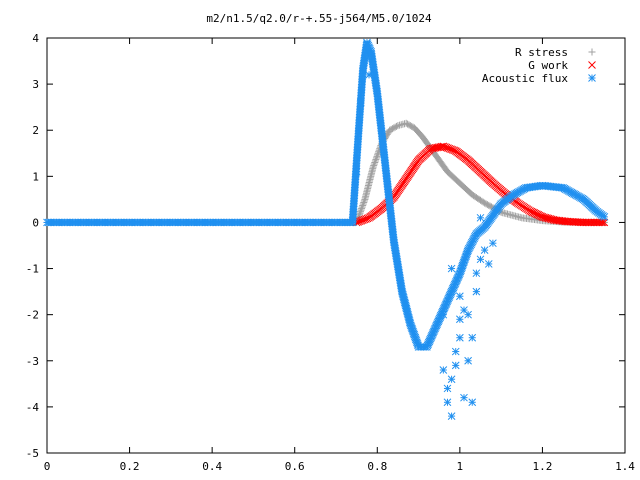 This screenshot has height=480, width=640. What do you see at coordinates (130, 466) in the screenshot?
I see `x-tick-label: 0.2` at bounding box center [130, 466].